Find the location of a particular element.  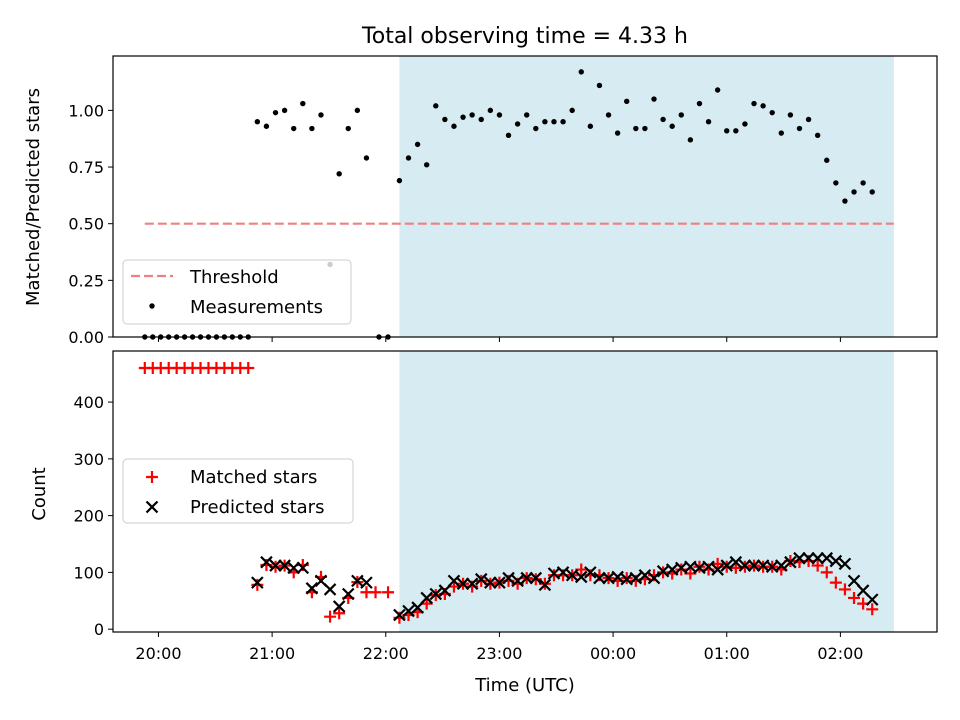

y-tick-label: 100 is located at coordinates (88, 572).